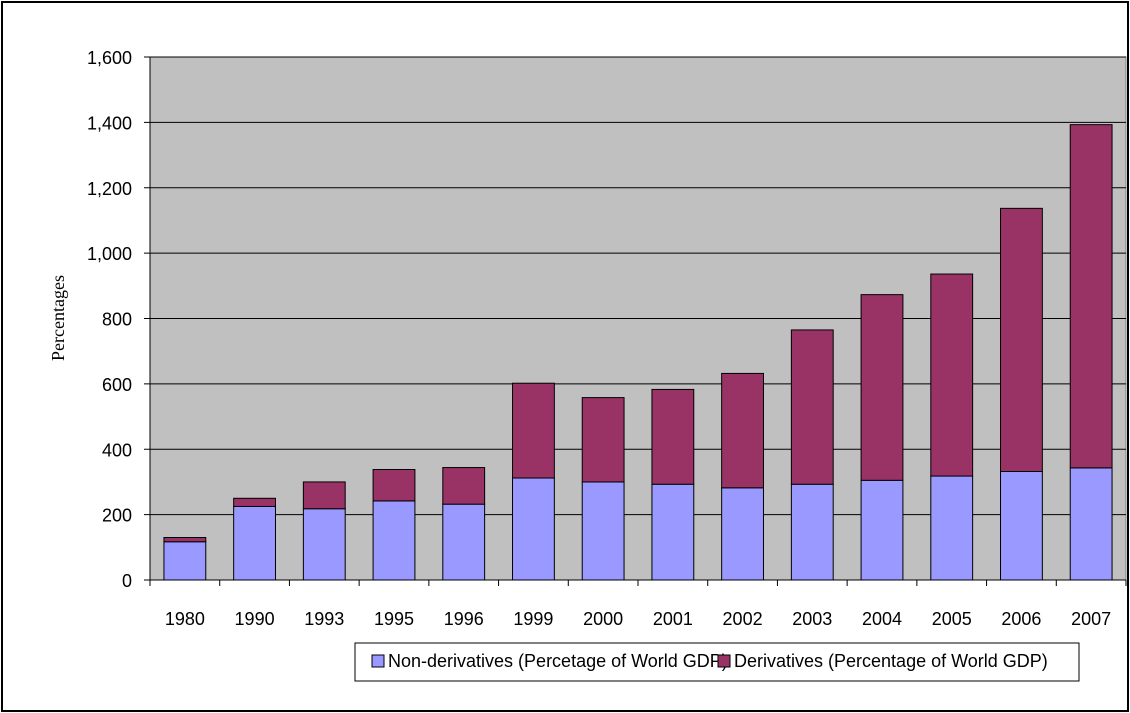  What do you see at coordinates (952, 375) in the screenshot?
I see `bar-derivatives-2005` at bounding box center [952, 375].